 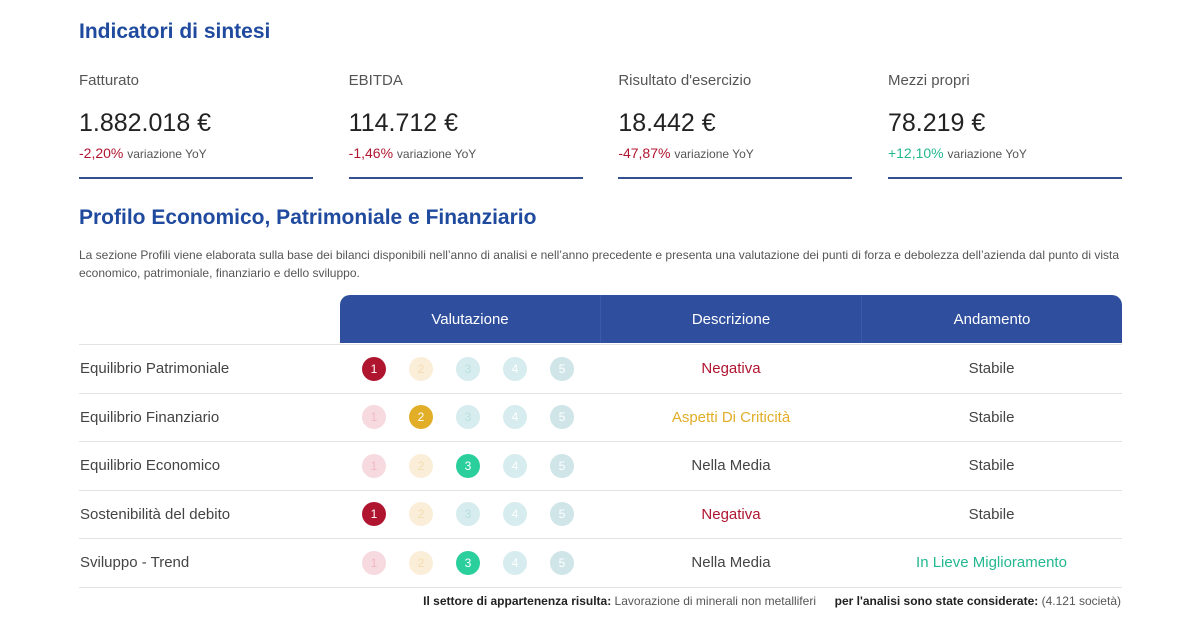 What do you see at coordinates (175, 31) in the screenshot?
I see `section-title-sintesi: Indicatori di sintesi` at bounding box center [175, 31].